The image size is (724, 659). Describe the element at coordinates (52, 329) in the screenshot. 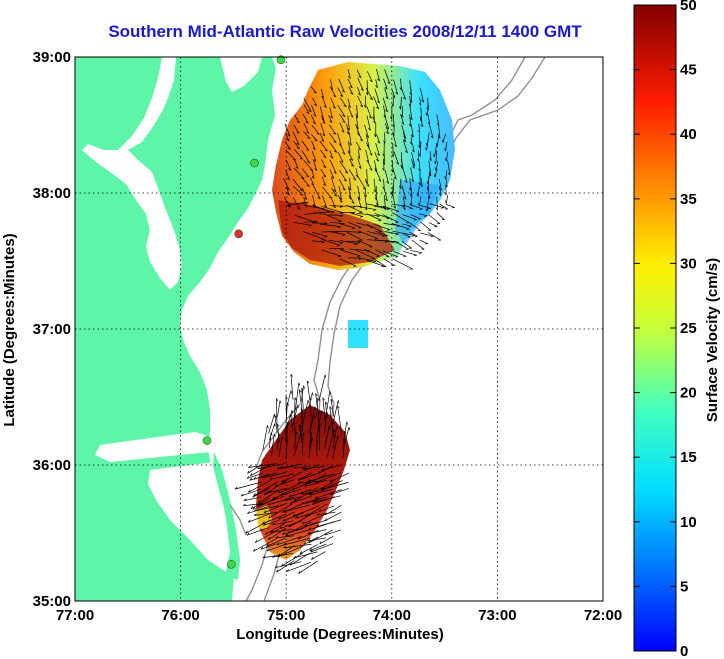

I see `y-axis-ticks: 39:00 38:00 37:00 36:00 35:00` at that location.